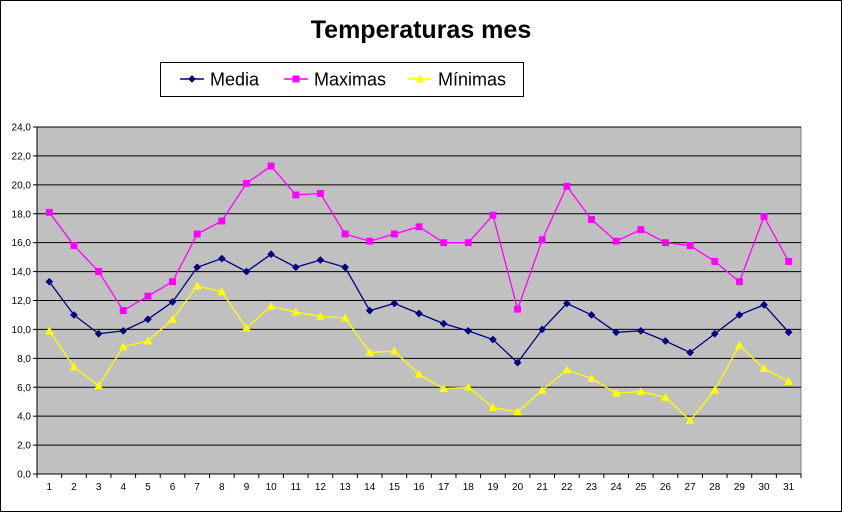 Image resolution: width=842 pixels, height=512 pixels. I want to click on y-tick-label: 10,0, so click(22, 330).